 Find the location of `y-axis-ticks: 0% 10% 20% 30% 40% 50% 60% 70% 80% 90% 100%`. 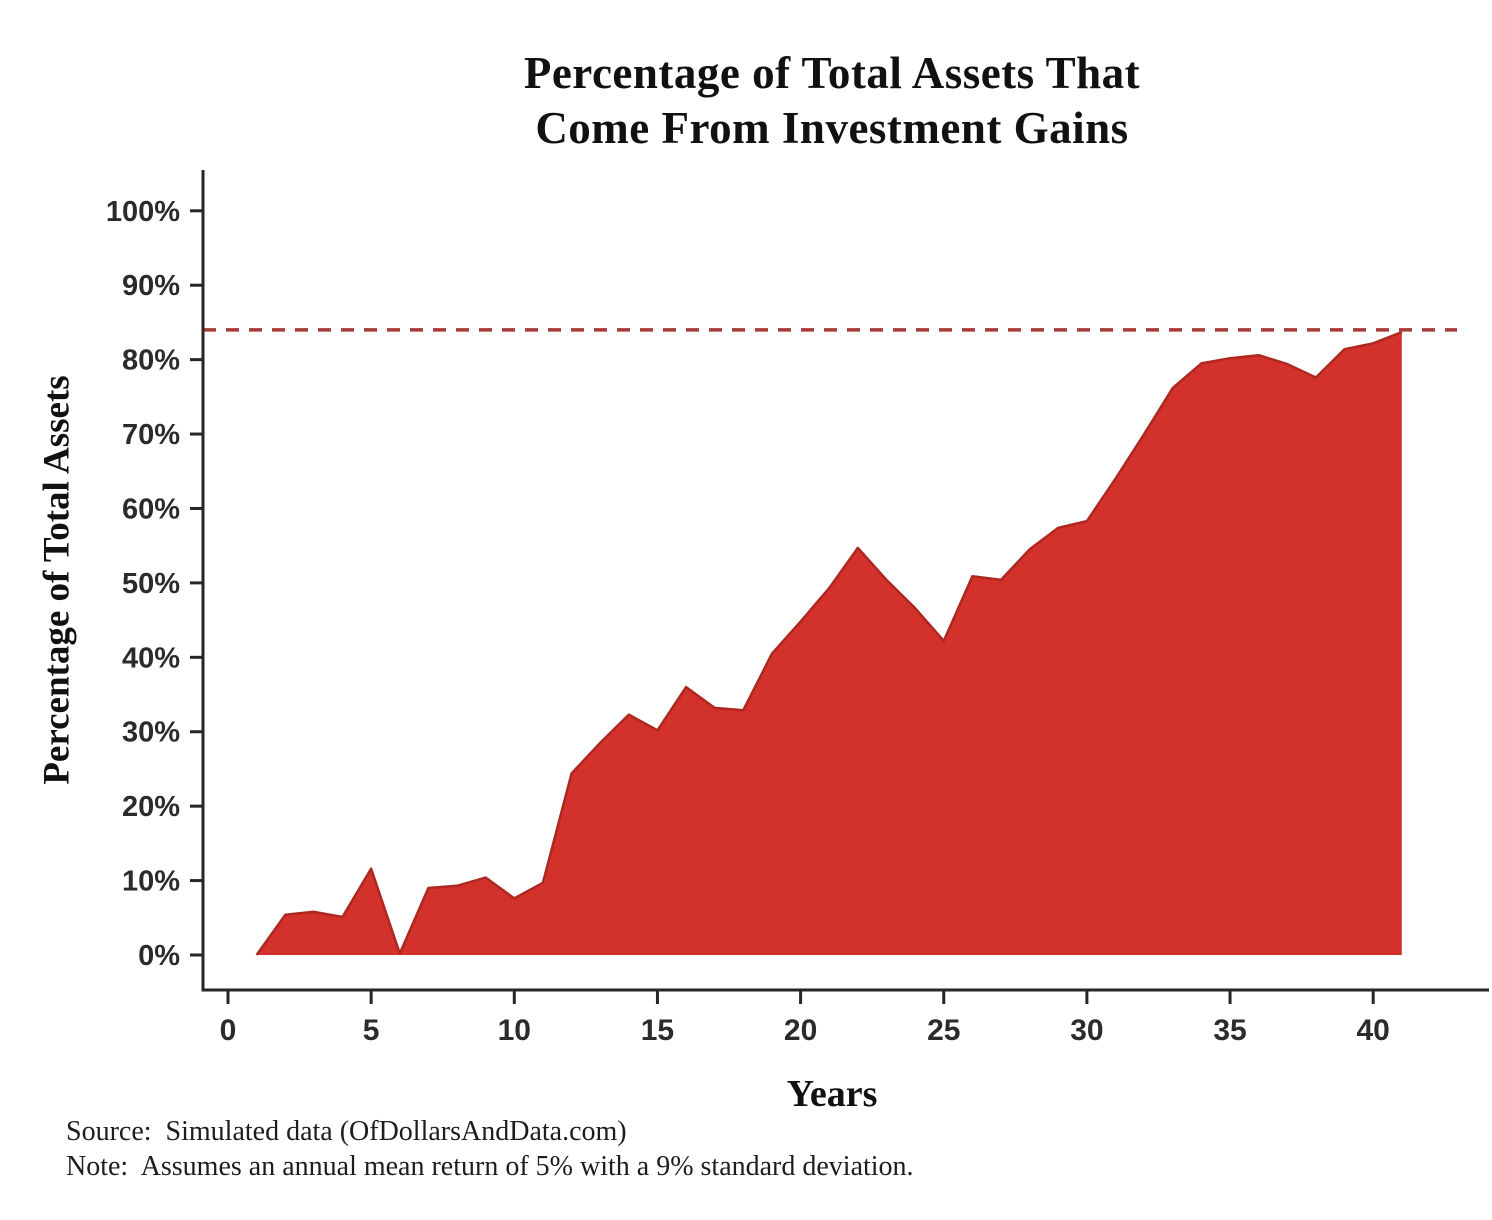

y-axis-ticks: 0% 10% 20% 30% 40% 50% 60% 70% 80% 90% 100% is located at coordinates (154, 584).